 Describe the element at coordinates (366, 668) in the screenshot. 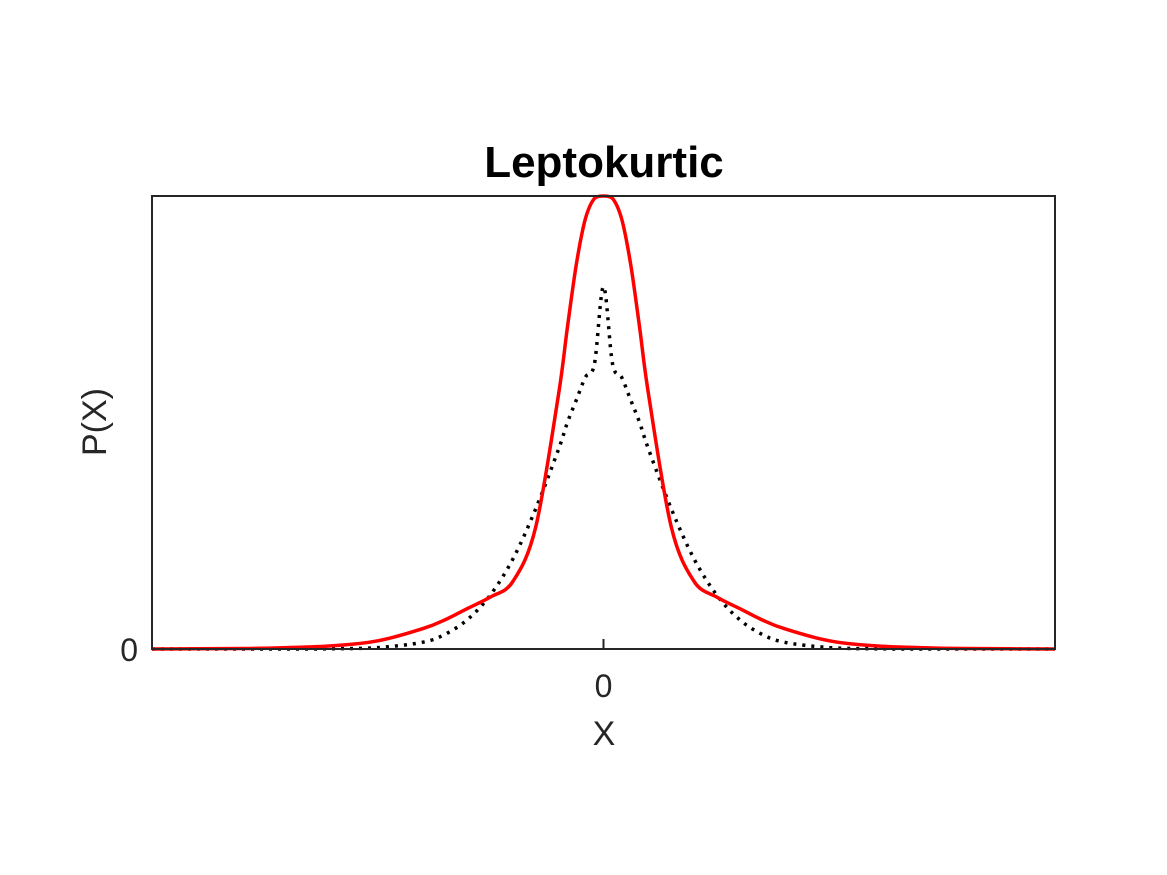

I see `ticks: 00` at that location.